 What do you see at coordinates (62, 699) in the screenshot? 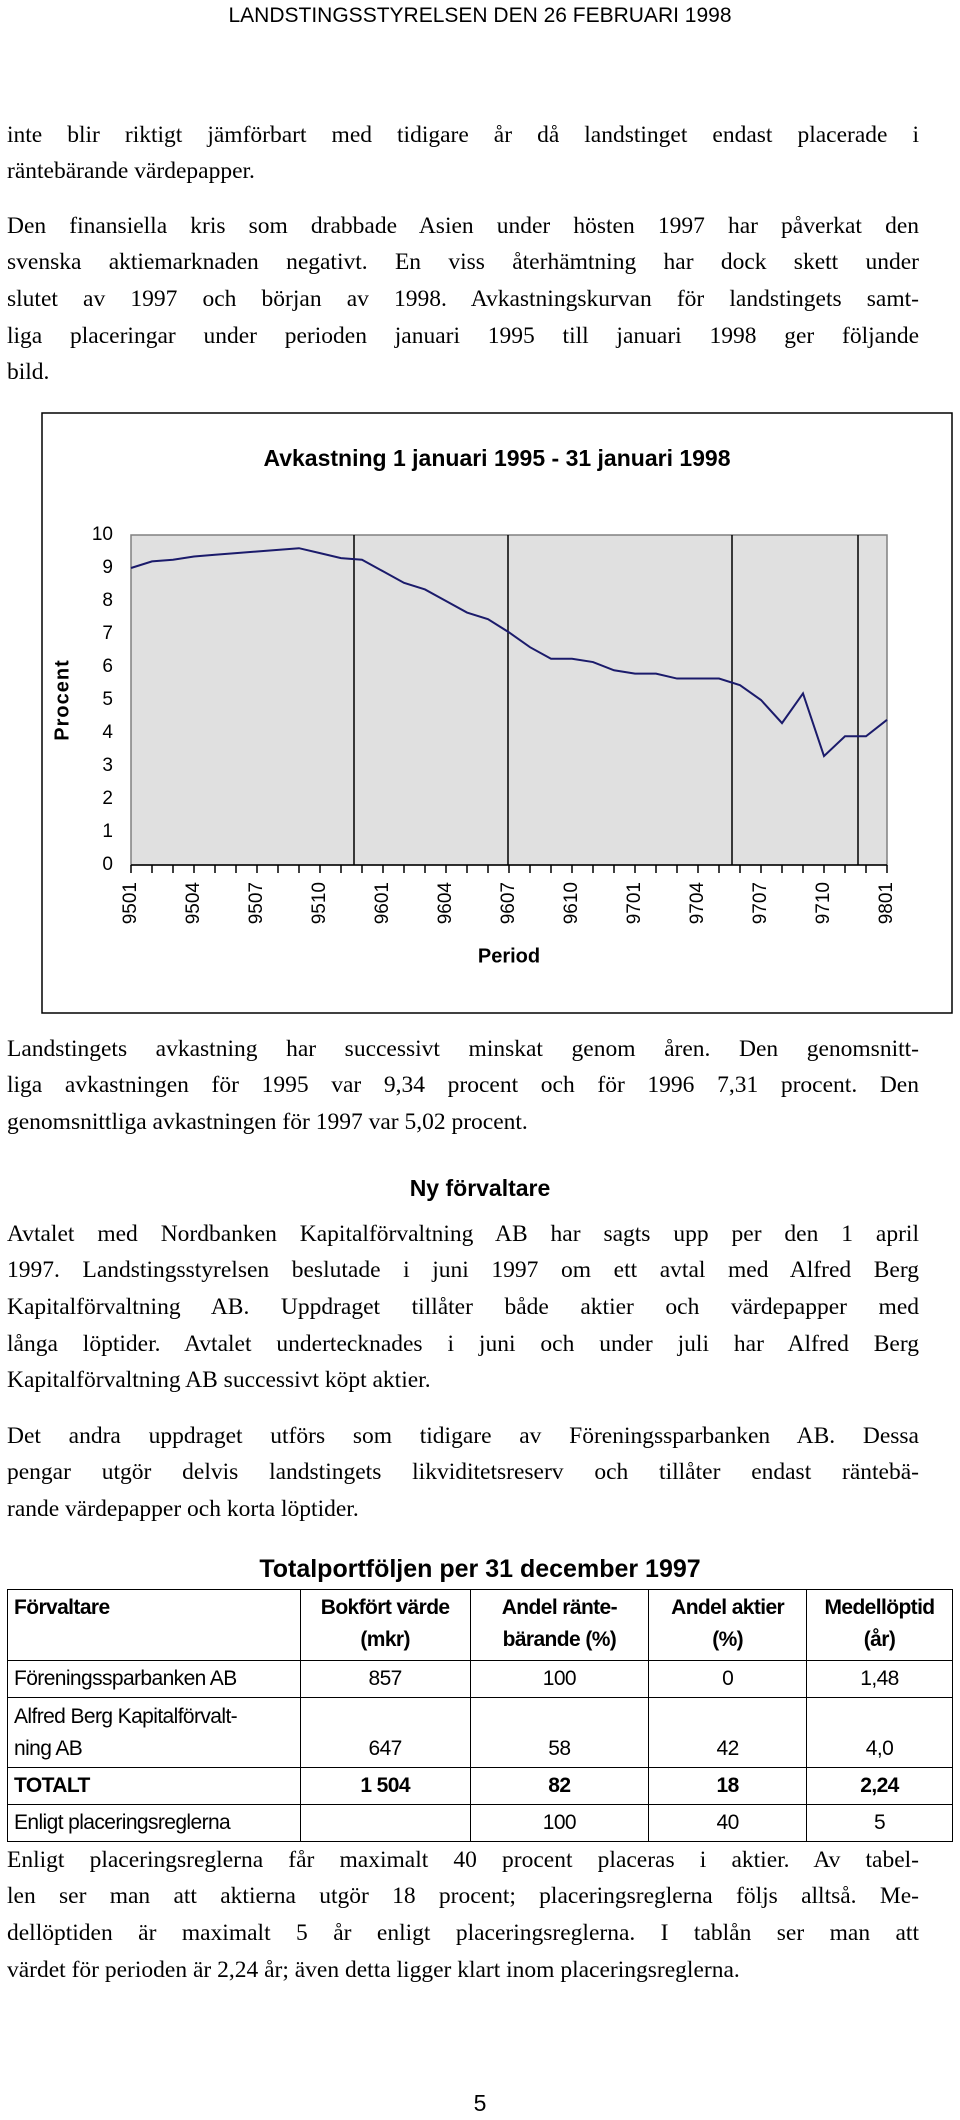
I see `y-axis-label: Procent` at bounding box center [62, 699].